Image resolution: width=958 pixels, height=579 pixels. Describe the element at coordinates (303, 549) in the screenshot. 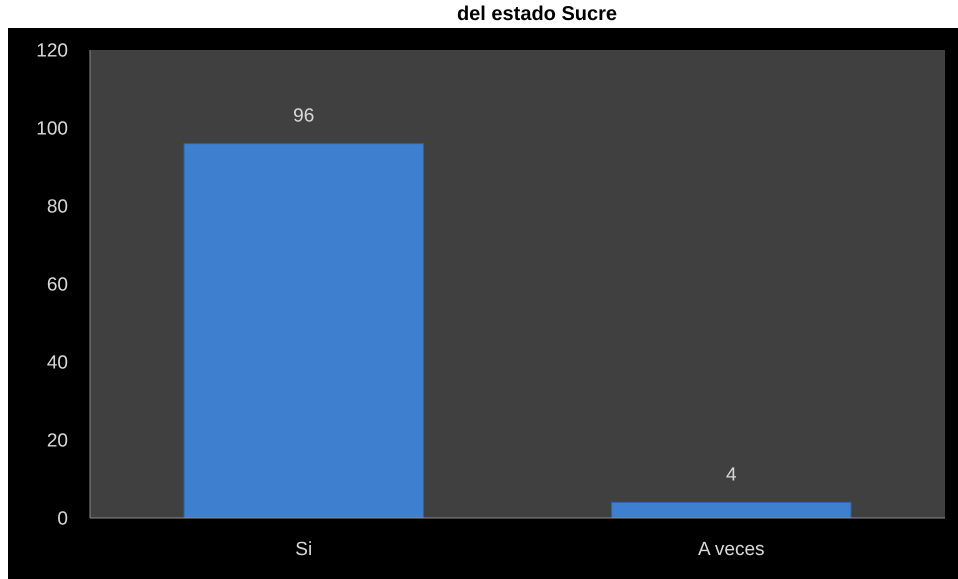

I see `x-tick-label: Si` at that location.